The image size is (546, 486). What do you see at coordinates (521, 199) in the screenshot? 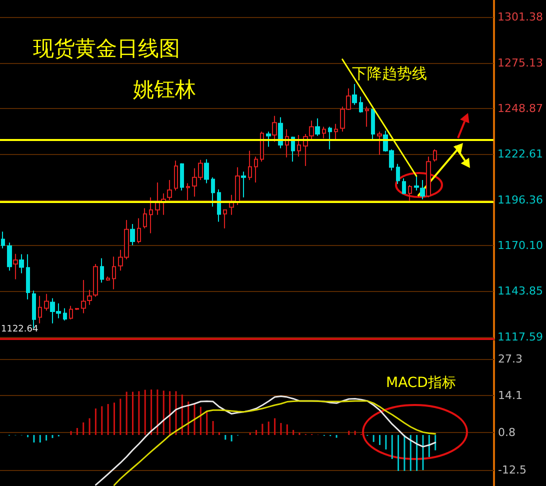
I see `y-tick-label: 1196.36` at bounding box center [521, 199].